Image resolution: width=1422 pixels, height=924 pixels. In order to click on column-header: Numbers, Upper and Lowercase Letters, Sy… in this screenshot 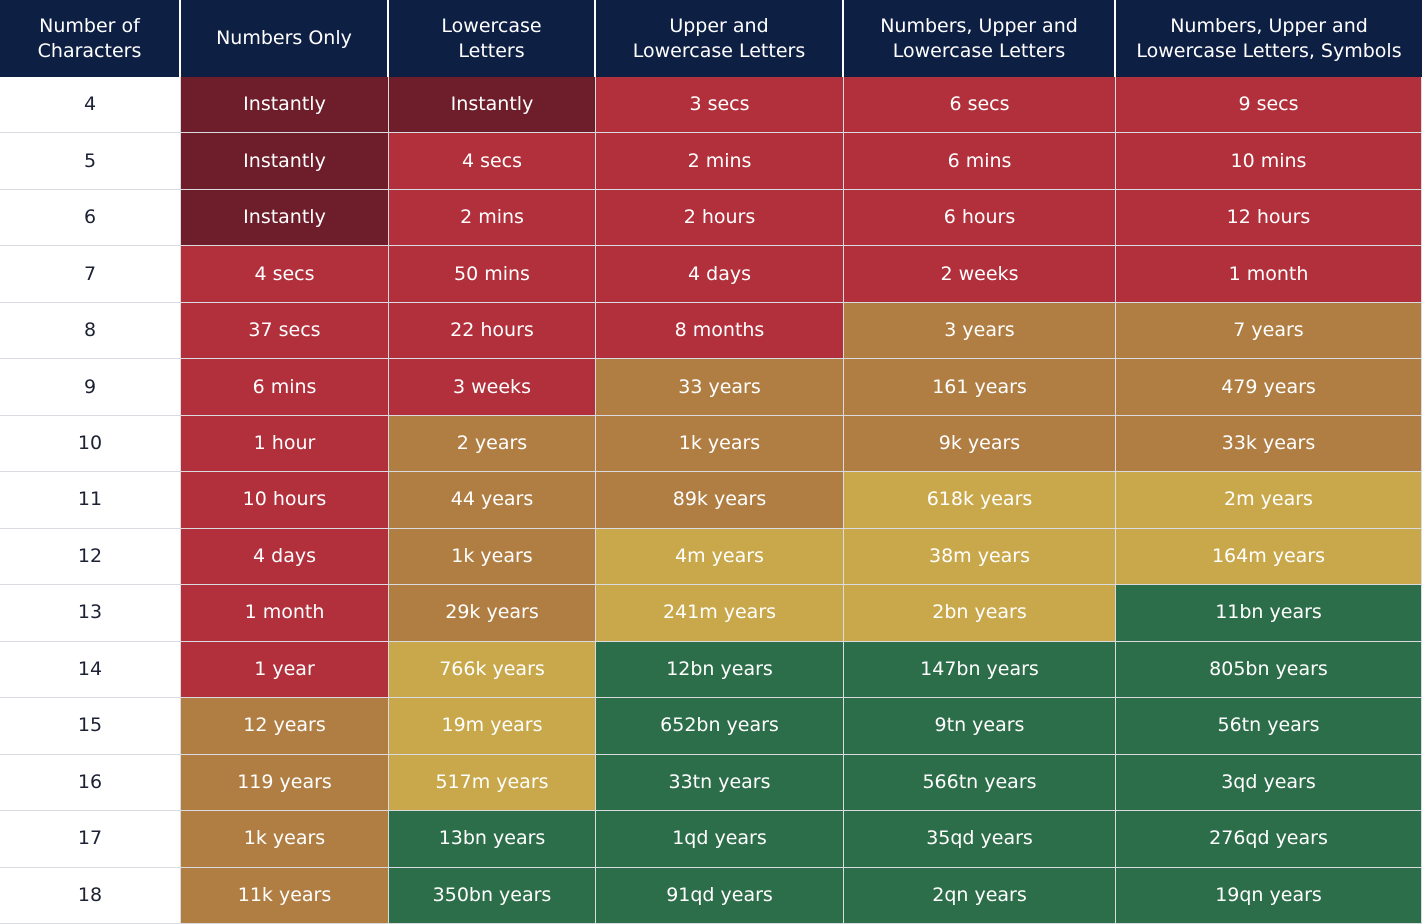, I will do `click(1269, 38)`.